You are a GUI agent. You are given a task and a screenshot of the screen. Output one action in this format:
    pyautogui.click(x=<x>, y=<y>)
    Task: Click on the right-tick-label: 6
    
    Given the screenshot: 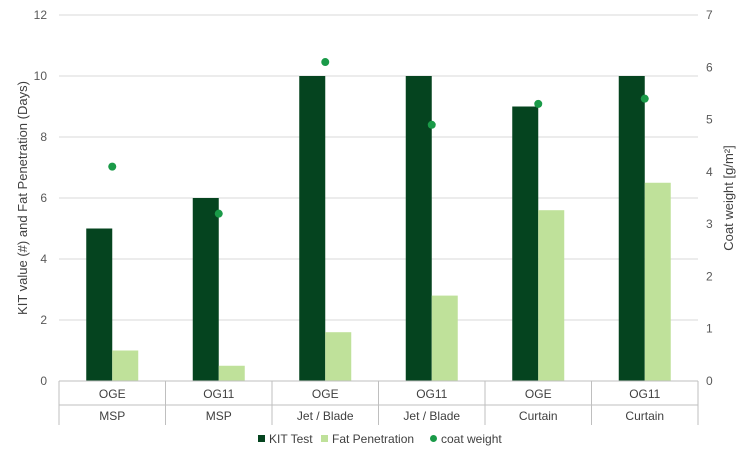 What is the action you would take?
    pyautogui.click(x=709, y=67)
    